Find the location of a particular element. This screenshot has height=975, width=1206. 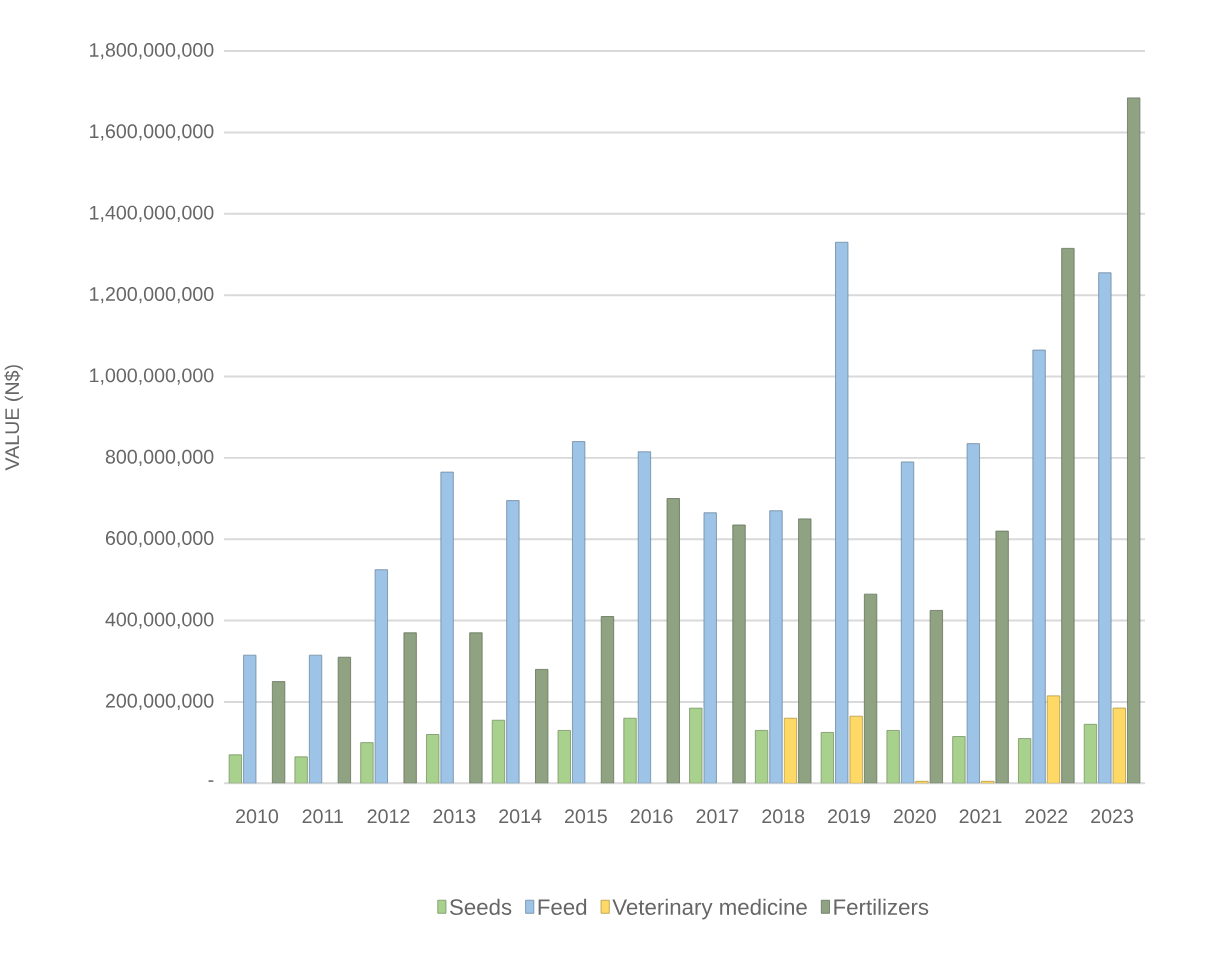

y-tick-label: 200,000,000 is located at coordinates (159, 702).